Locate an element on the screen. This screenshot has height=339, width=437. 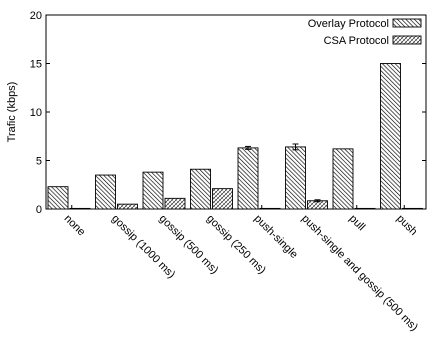
y-tick-label: 10 is located at coordinates (36, 113).